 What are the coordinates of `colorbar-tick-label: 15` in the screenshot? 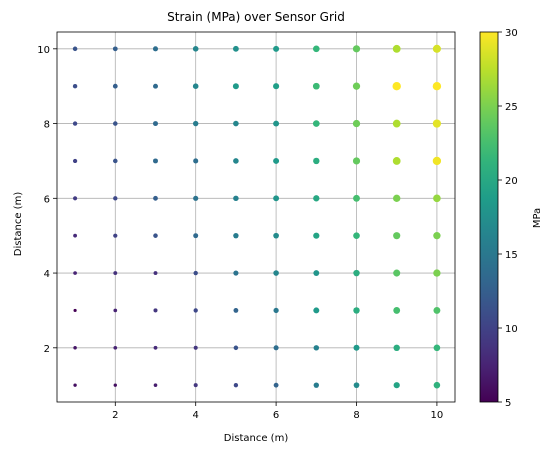 It's located at (511, 255).